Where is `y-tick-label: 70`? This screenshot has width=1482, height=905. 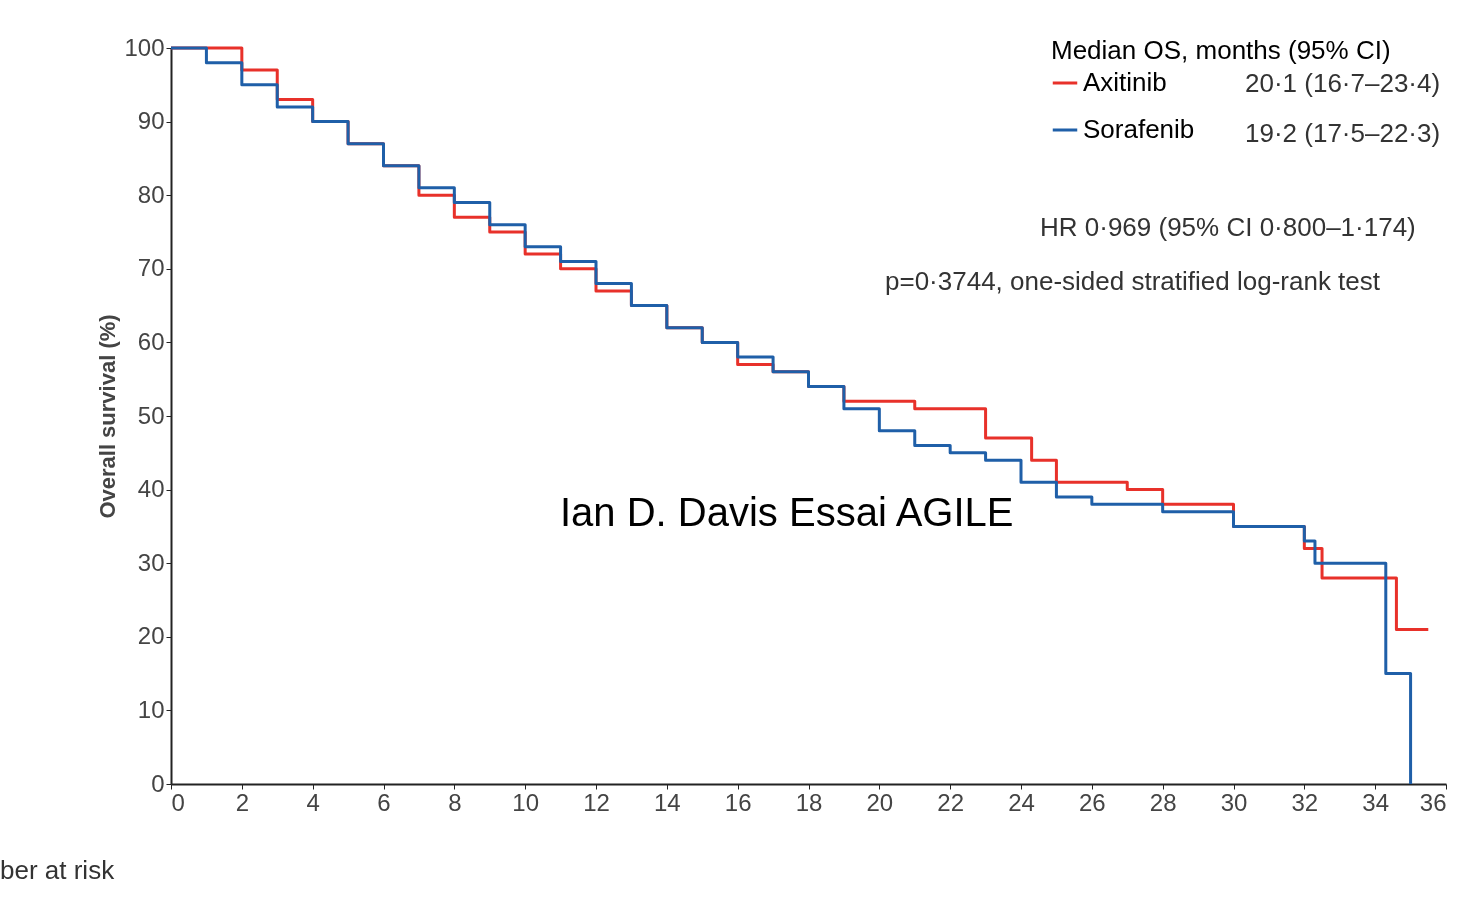 y-tick-label: 70 is located at coordinates (151, 268).